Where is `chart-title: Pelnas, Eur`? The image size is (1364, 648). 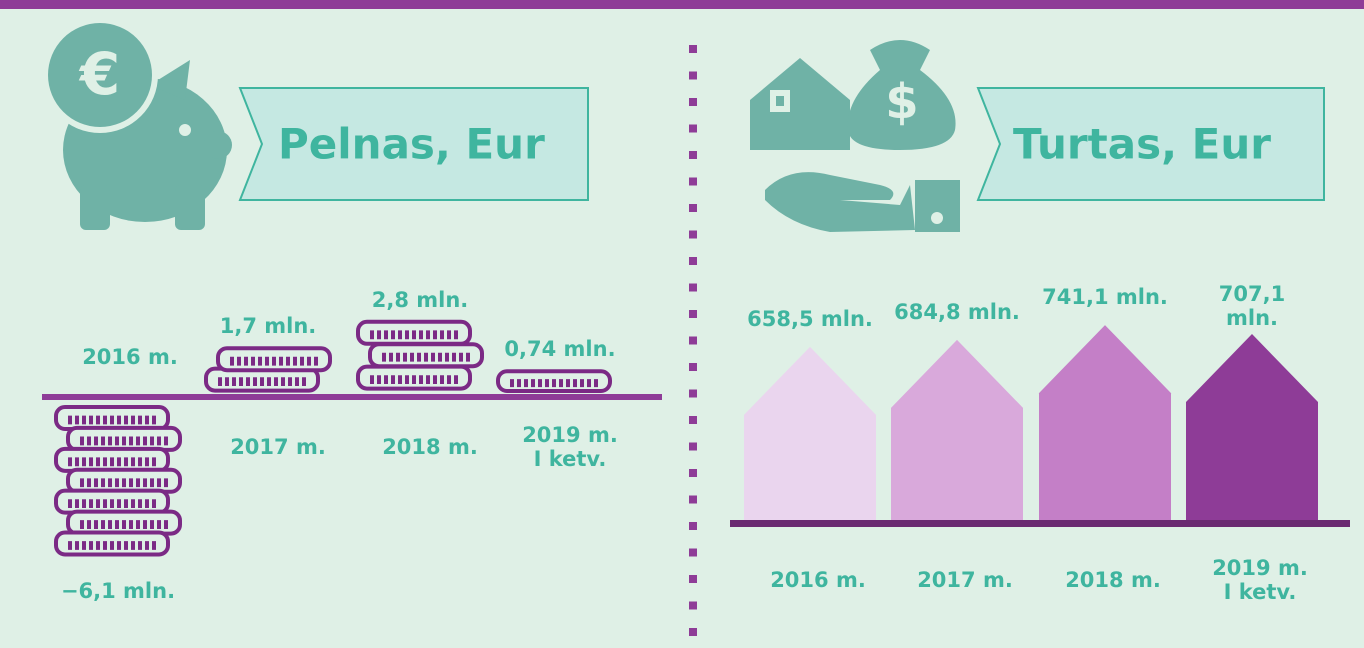 chart-title: Pelnas, Eur is located at coordinates (411, 144).